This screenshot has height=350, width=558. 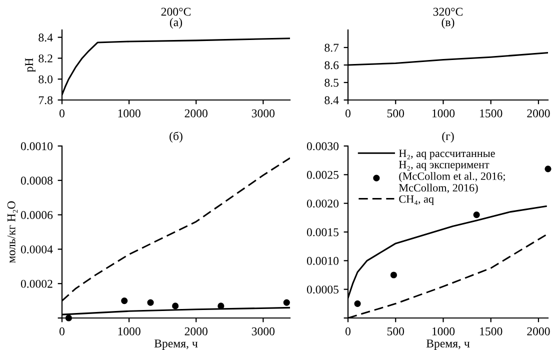 I want to click on chart-title: 200°C, so click(x=175, y=12).